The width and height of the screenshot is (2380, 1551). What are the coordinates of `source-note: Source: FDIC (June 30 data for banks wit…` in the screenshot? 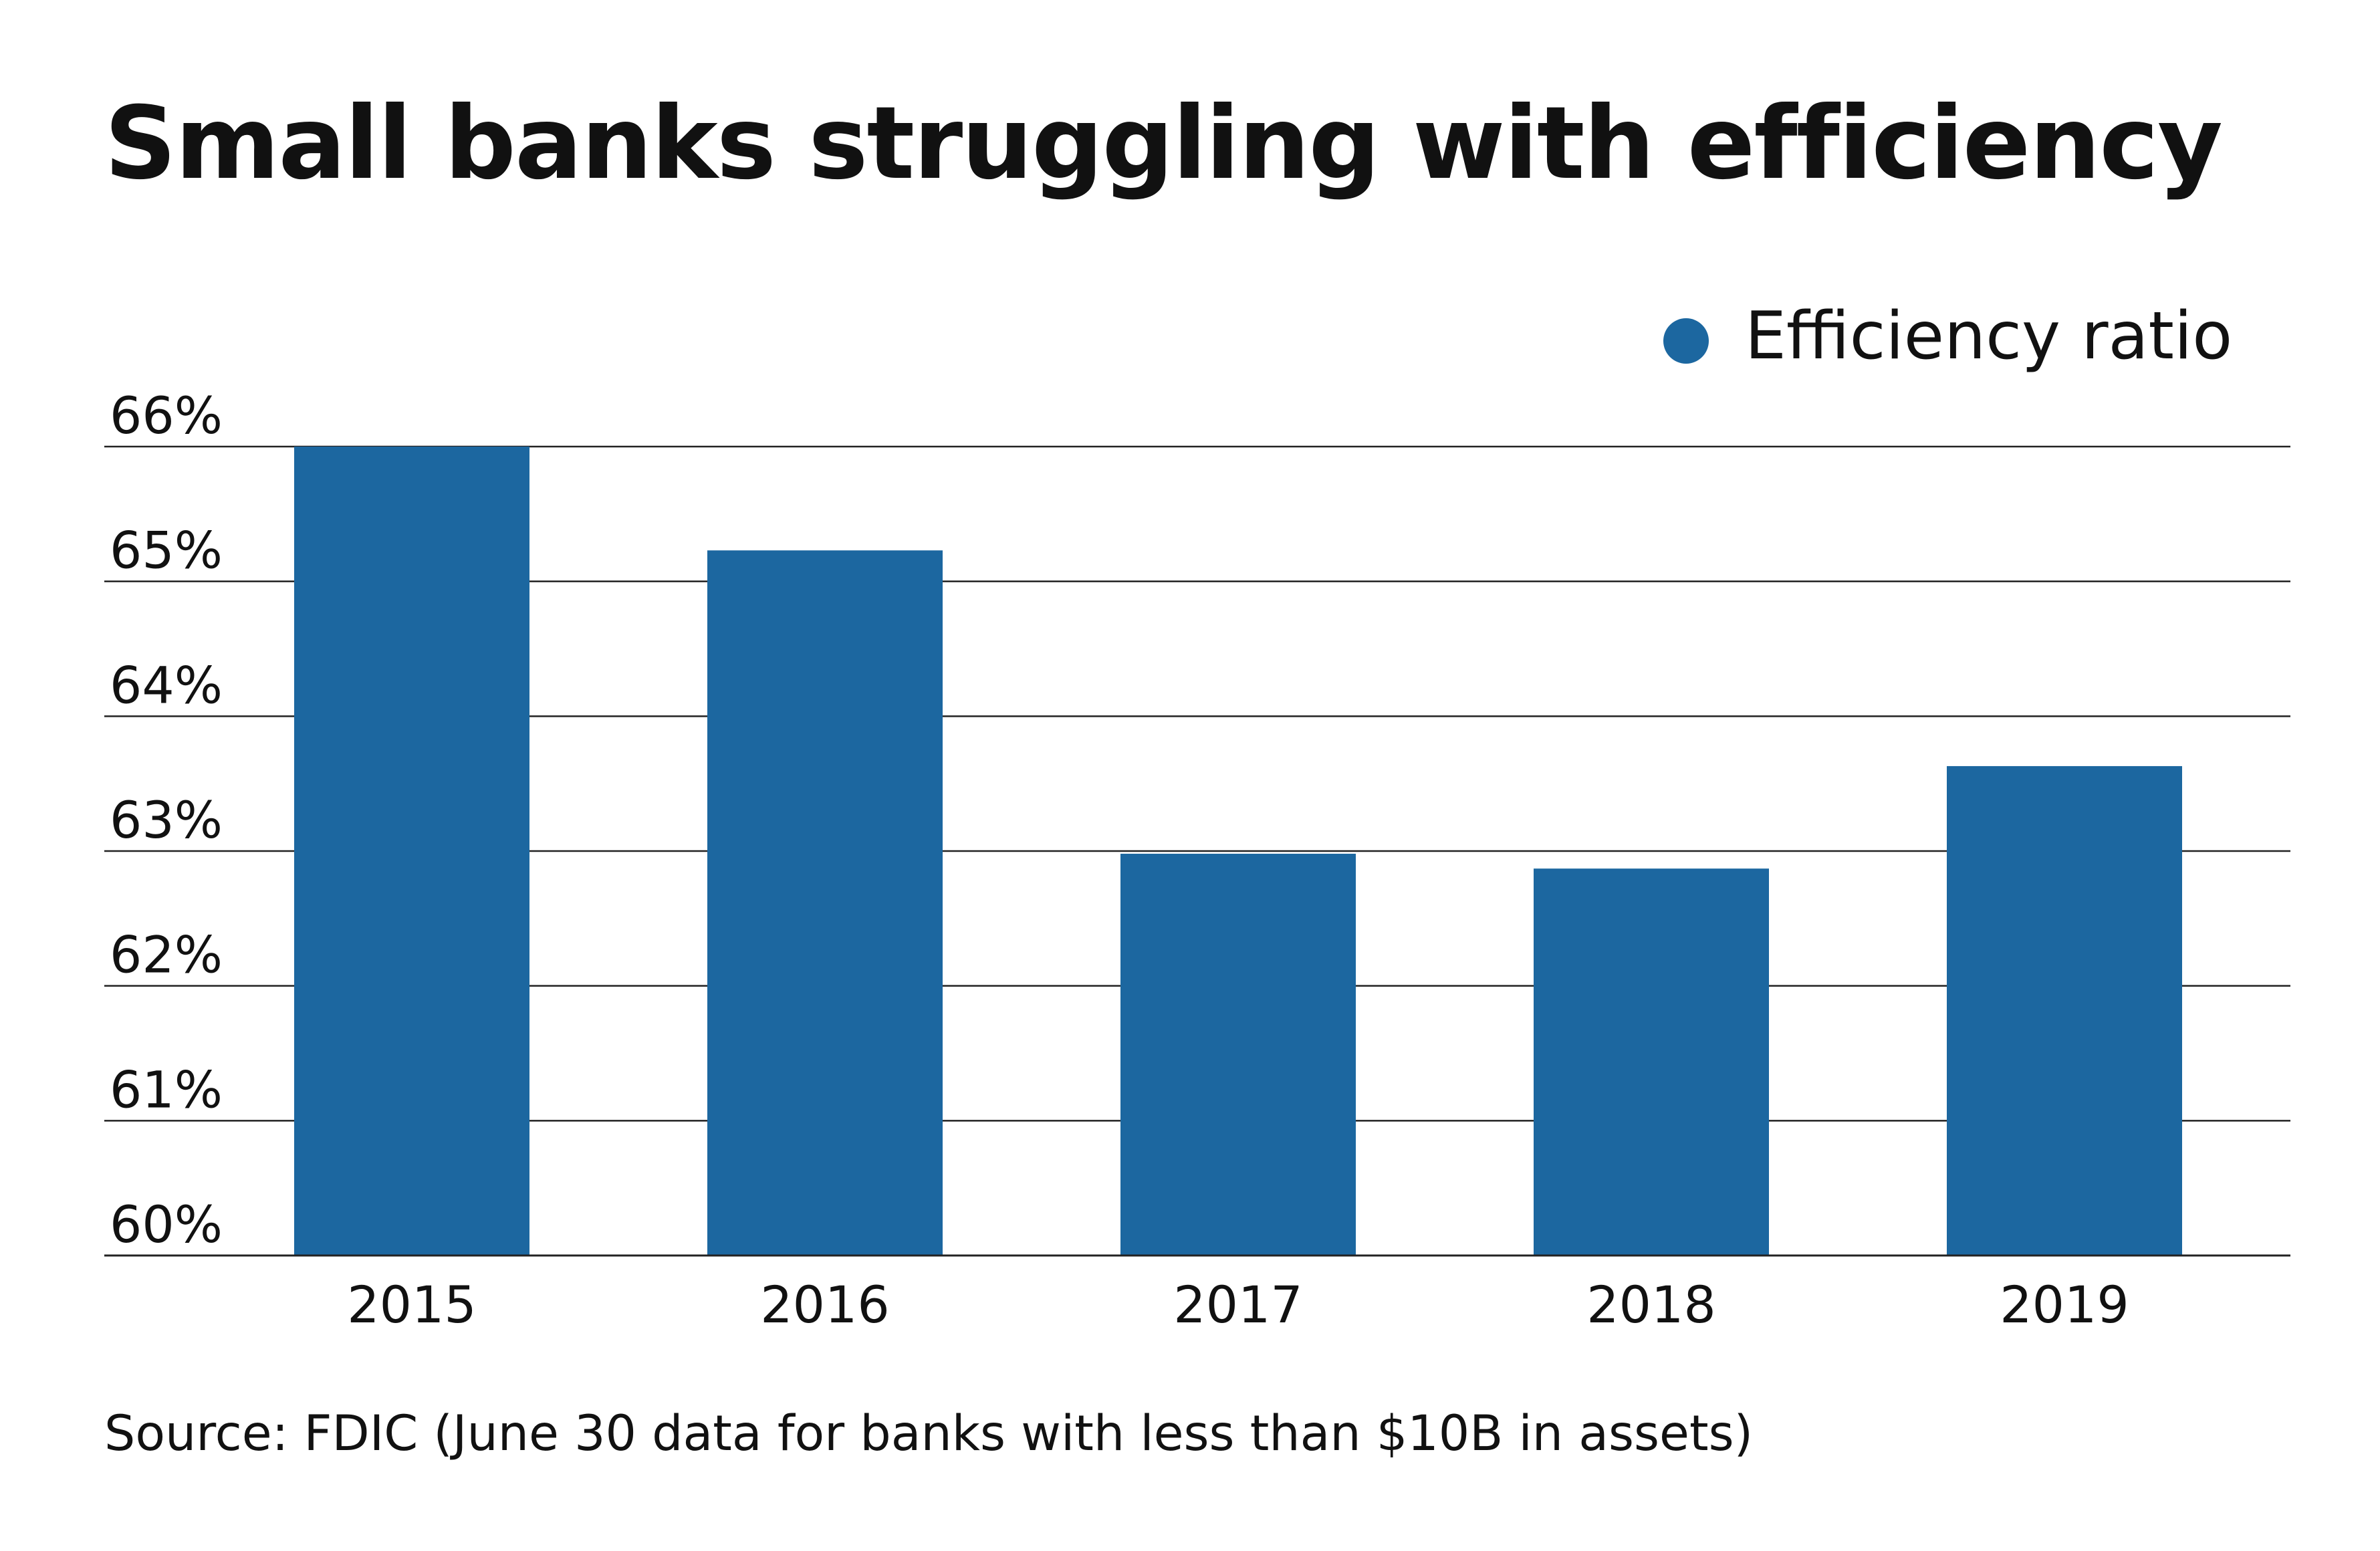 It's located at (929, 1433).